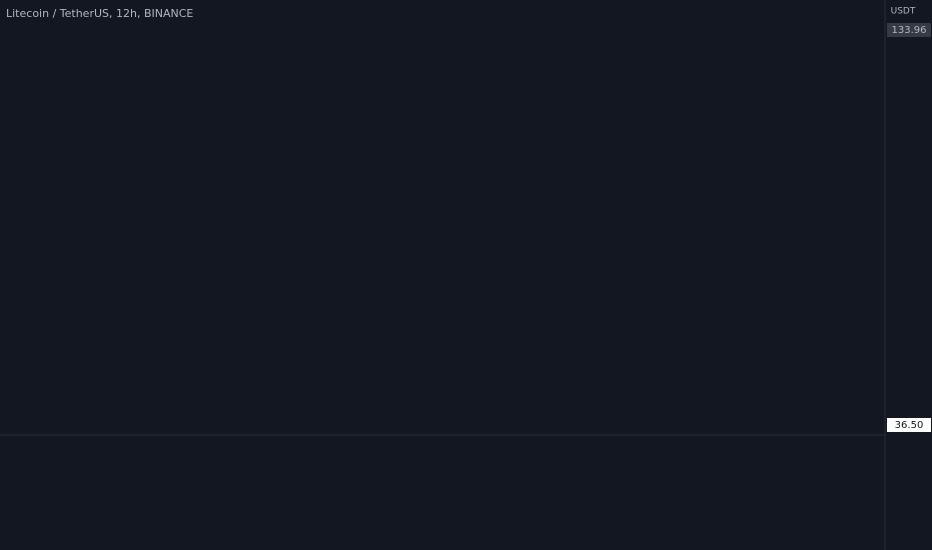  Describe the element at coordinates (903, 12) in the screenshot. I see `currency: USDT` at that location.